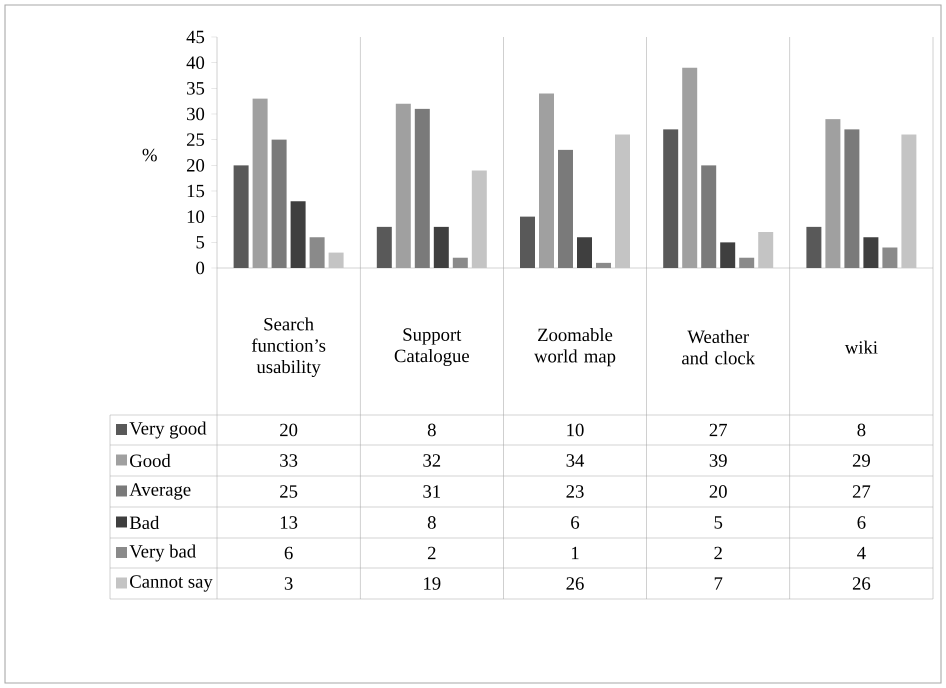 Image resolution: width=946 pixels, height=688 pixels. Describe the element at coordinates (195, 139) in the screenshot. I see `y-tick-label: 25` at that location.